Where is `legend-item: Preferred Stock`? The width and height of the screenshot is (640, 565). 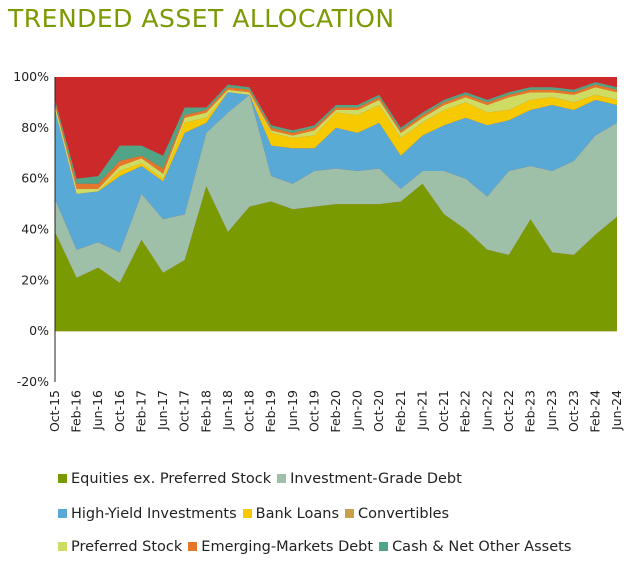
legend-item: Preferred Stock is located at coordinates (120, 547).